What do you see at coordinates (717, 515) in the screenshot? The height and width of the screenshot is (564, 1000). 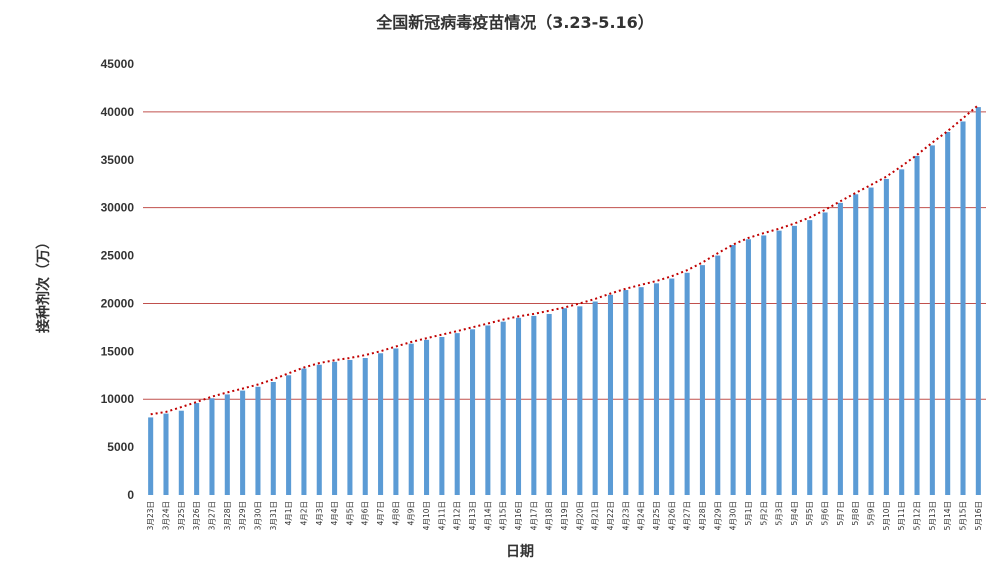 I see `x-tick-label: 4月29日` at bounding box center [717, 515].